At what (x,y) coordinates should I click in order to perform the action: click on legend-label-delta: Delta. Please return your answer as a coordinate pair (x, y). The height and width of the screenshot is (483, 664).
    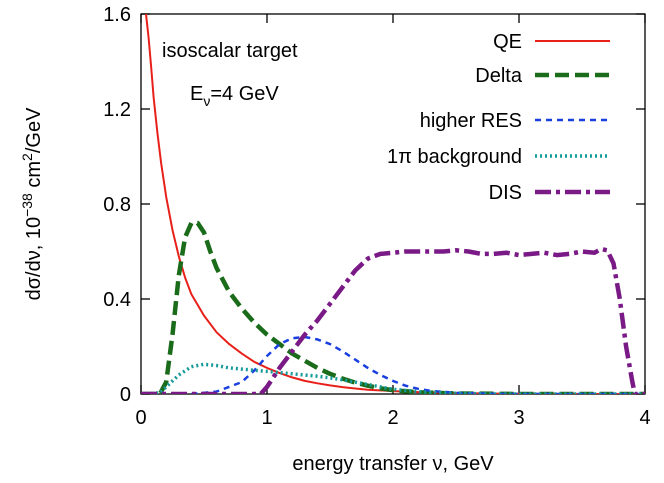
    Looking at the image, I should click on (499, 76).